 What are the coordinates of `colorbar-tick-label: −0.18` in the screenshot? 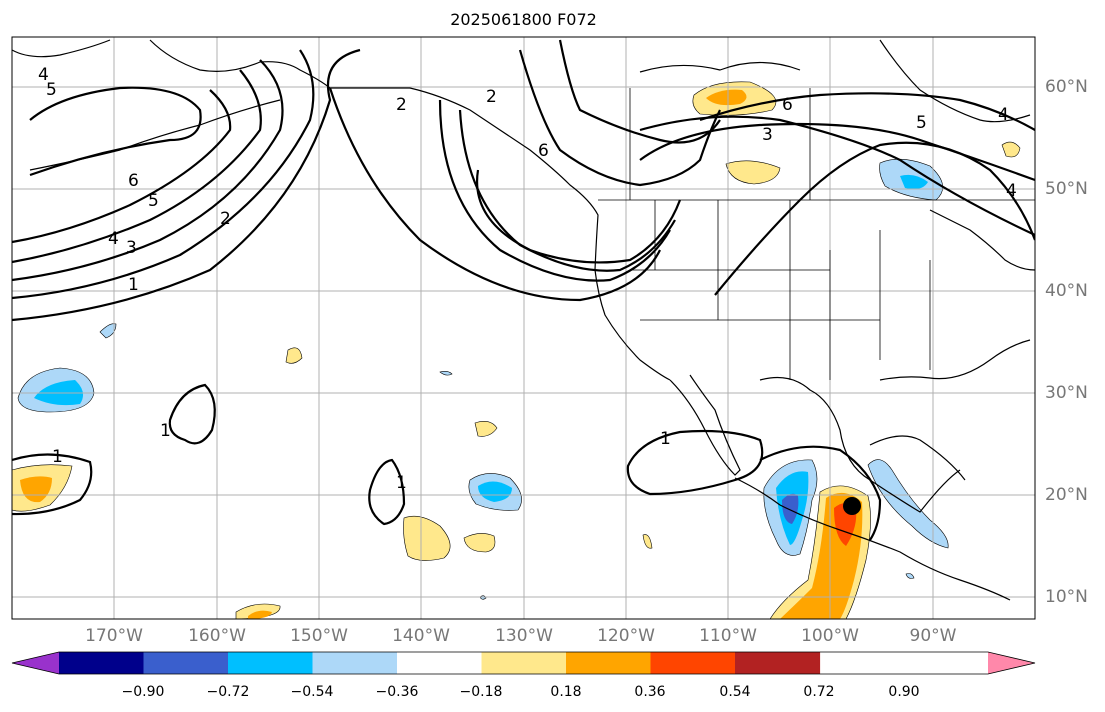 It's located at (481, 692).